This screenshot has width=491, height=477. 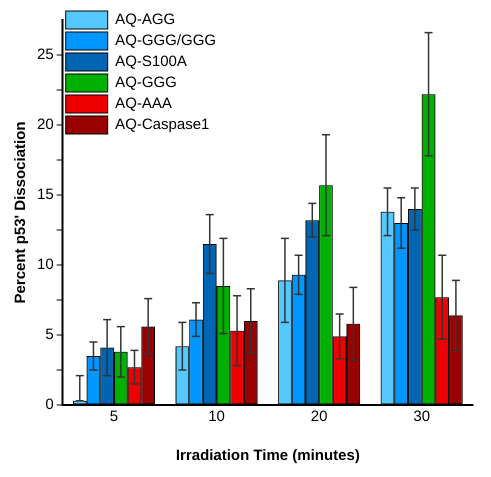 What do you see at coordinates (268, 455) in the screenshot?
I see `x-axis-title: Irradiation Time (minutes)` at bounding box center [268, 455].